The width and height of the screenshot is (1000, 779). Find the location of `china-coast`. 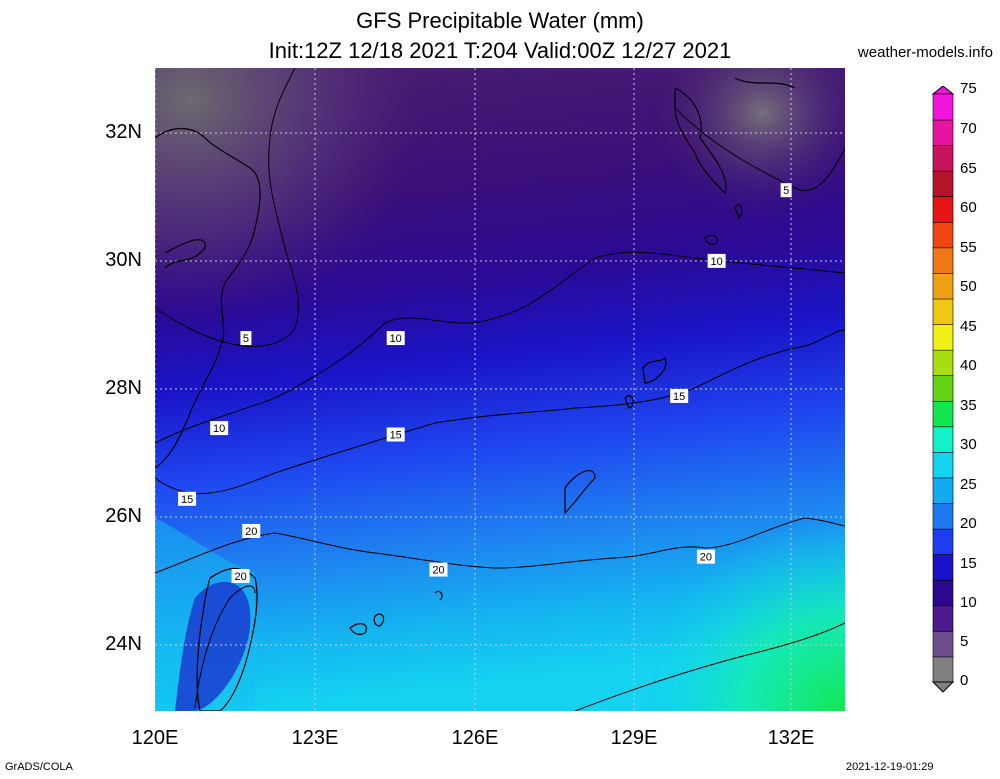

china-coast is located at coordinates (208, 298).